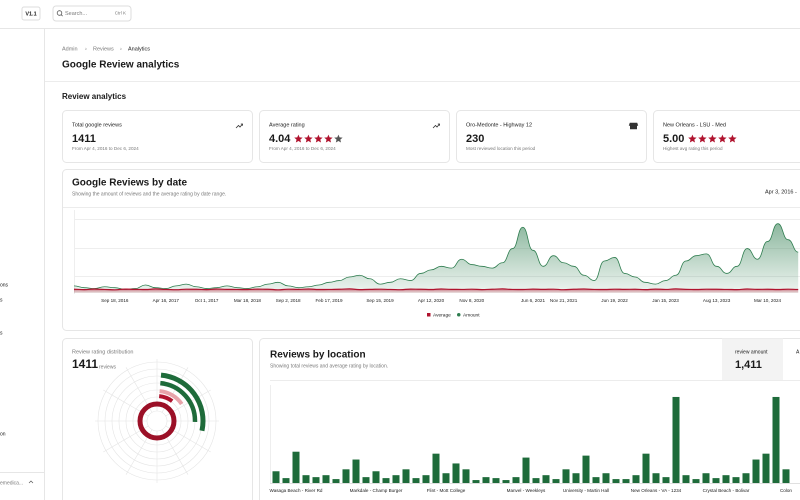 Image resolution: width=800 pixels, height=500 pixels. Describe the element at coordinates (4, 285) in the screenshot. I see `sidebar-item: ons` at that location.